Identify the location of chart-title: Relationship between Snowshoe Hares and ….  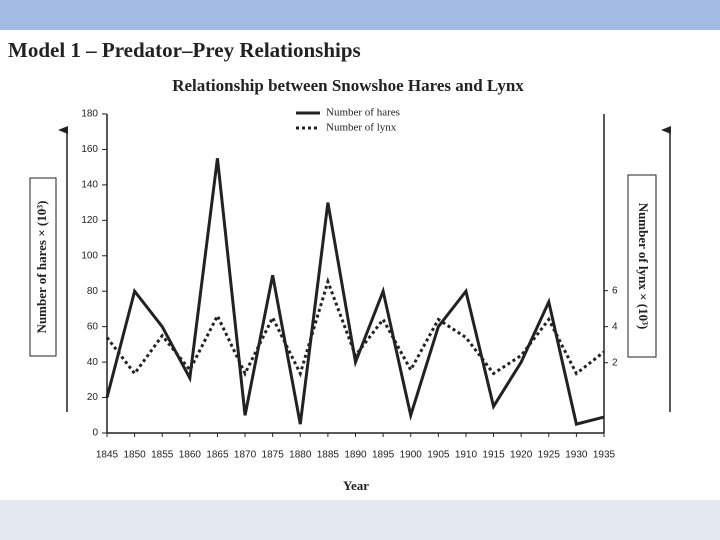
(348, 85).